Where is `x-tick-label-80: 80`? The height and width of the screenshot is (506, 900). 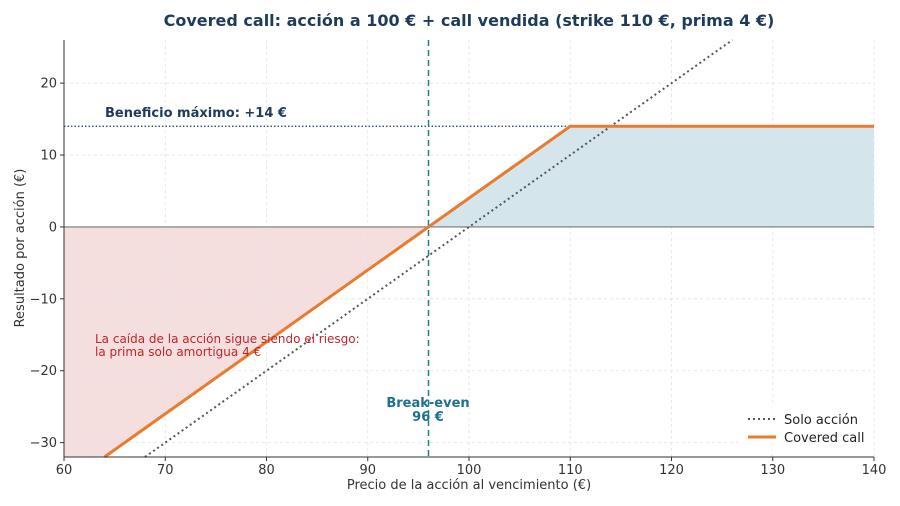 x-tick-label-80: 80 is located at coordinates (266, 470).